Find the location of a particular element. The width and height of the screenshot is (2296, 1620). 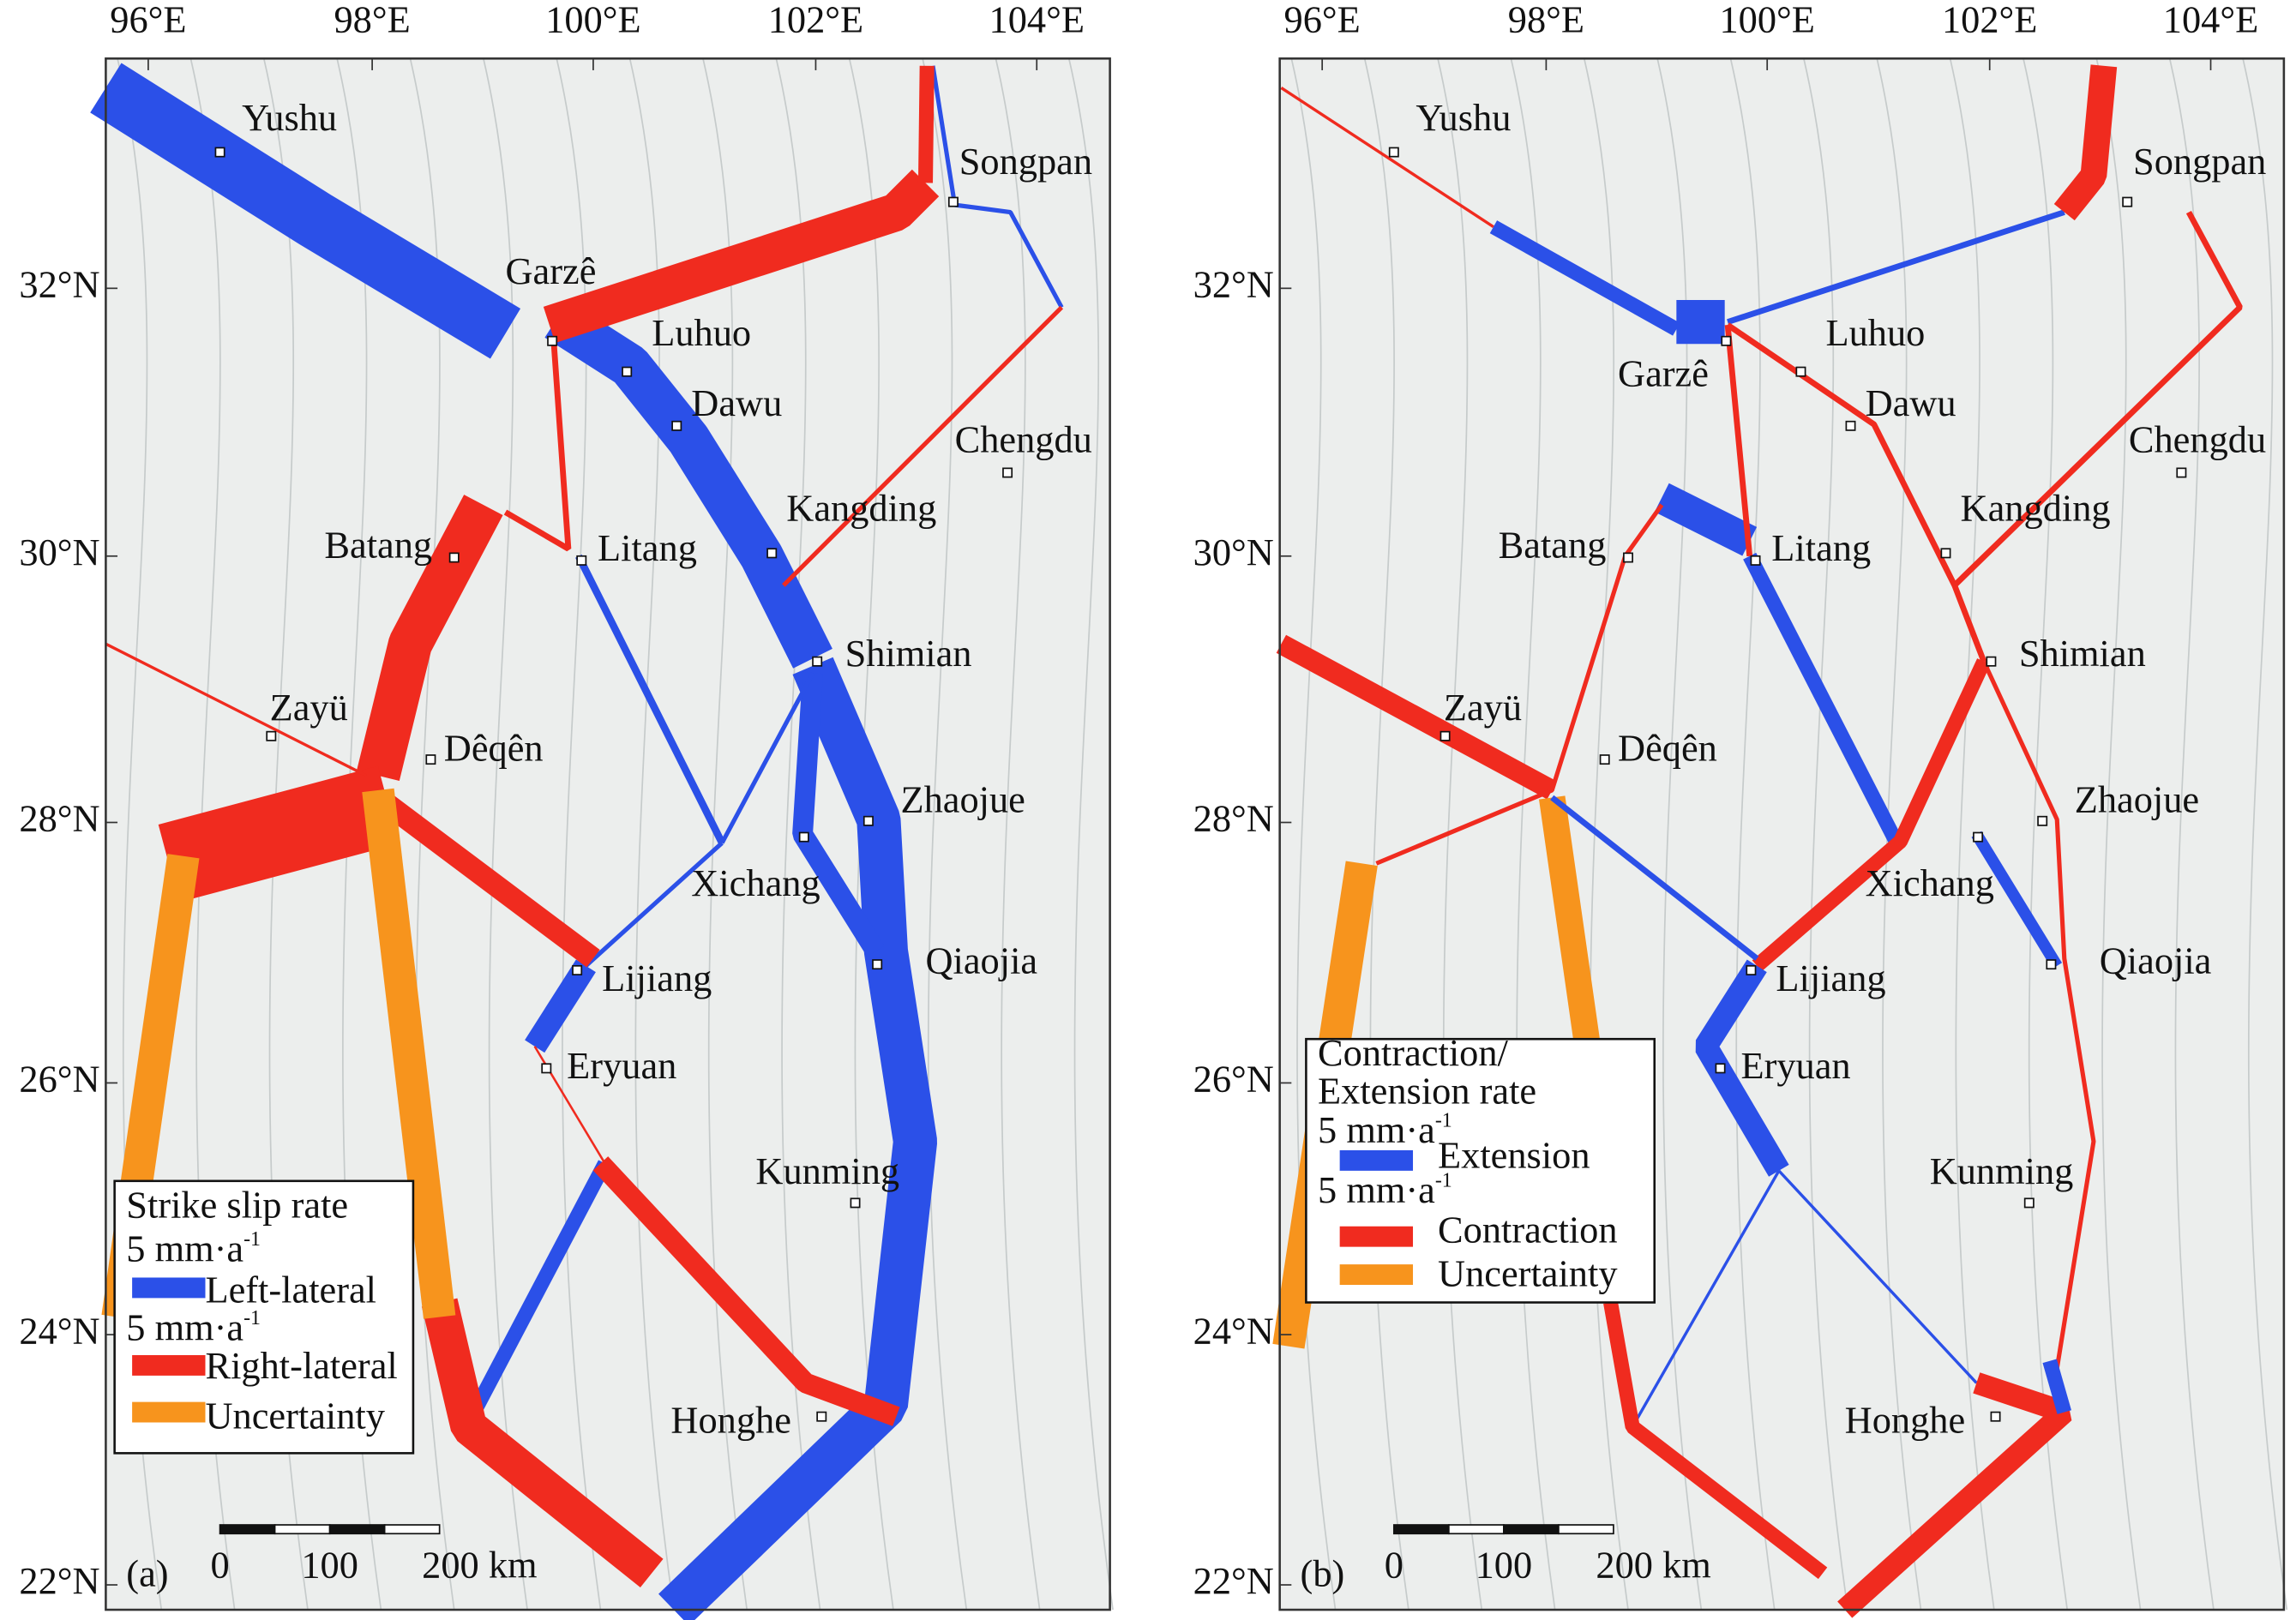

x-tick-label: 102°E is located at coordinates (816, 20).